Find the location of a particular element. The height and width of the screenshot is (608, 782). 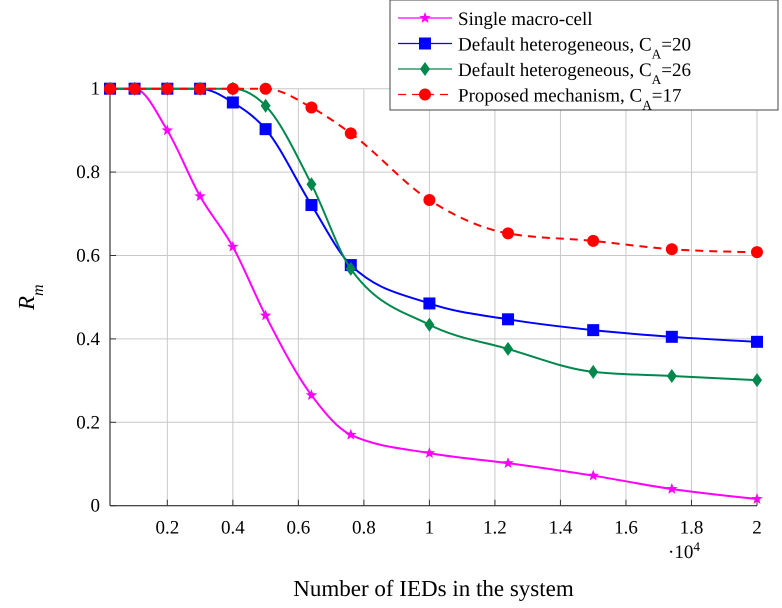

y-tick-label: 0.2 is located at coordinates (88, 423).